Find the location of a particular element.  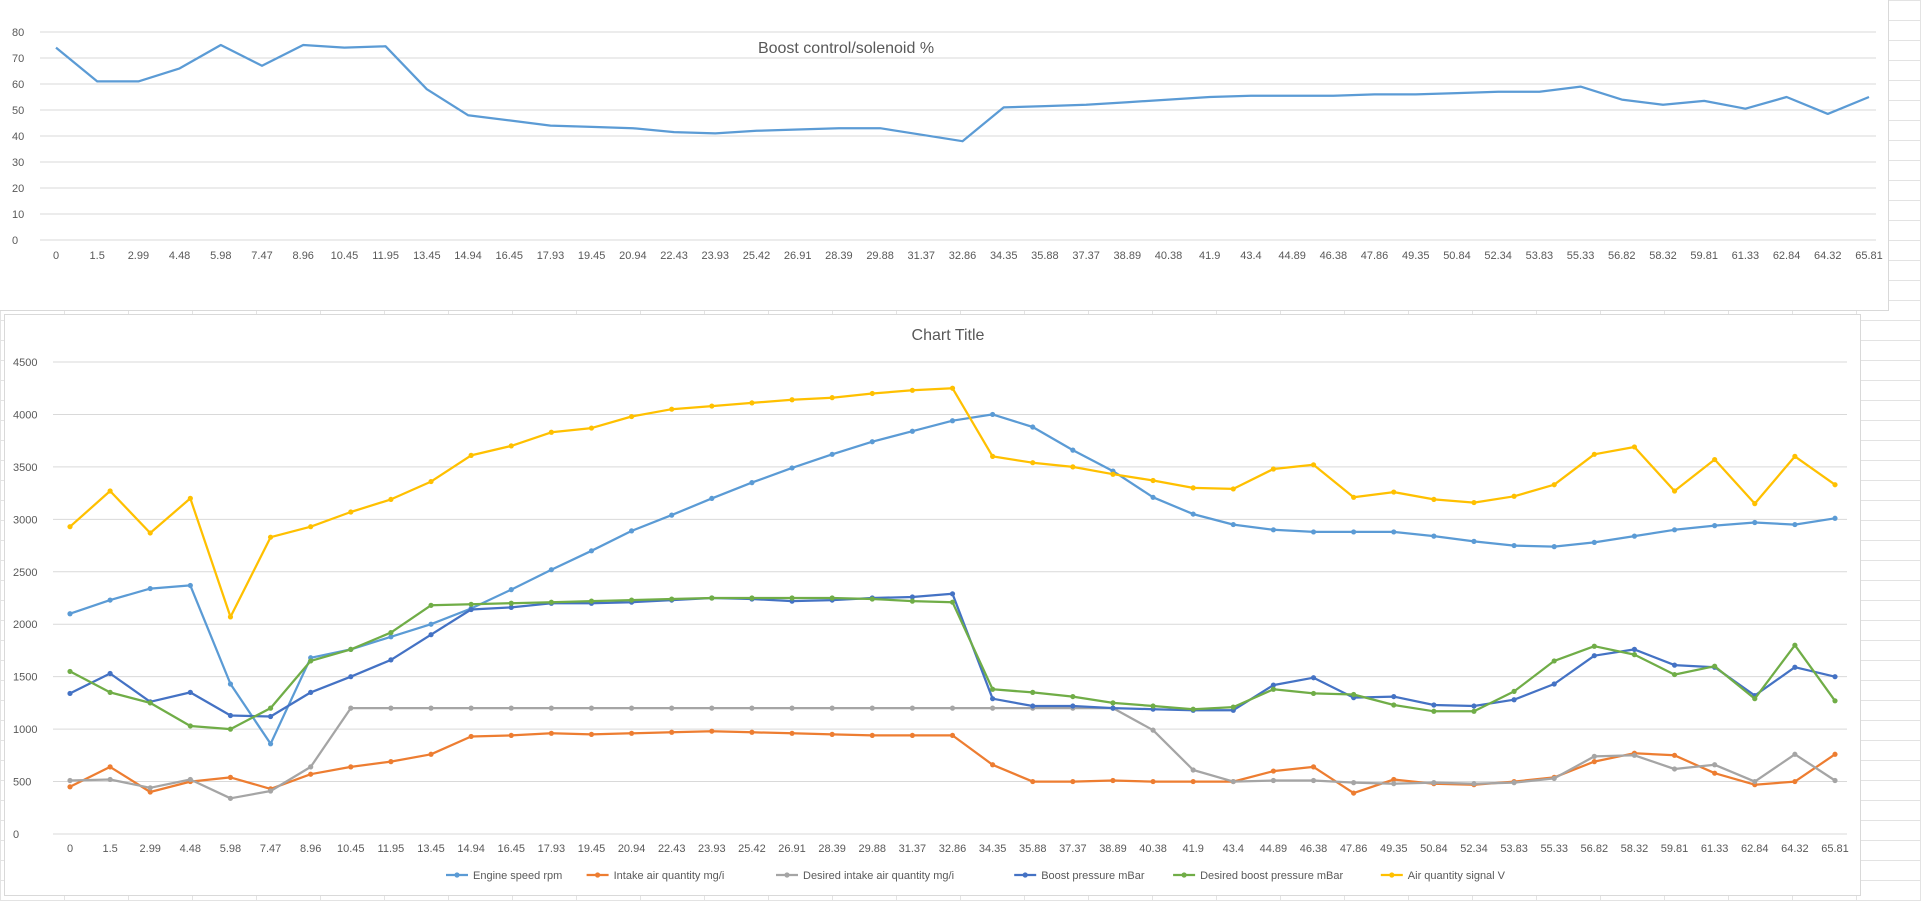

x-tick-label: 5.98 is located at coordinates (220, 256).